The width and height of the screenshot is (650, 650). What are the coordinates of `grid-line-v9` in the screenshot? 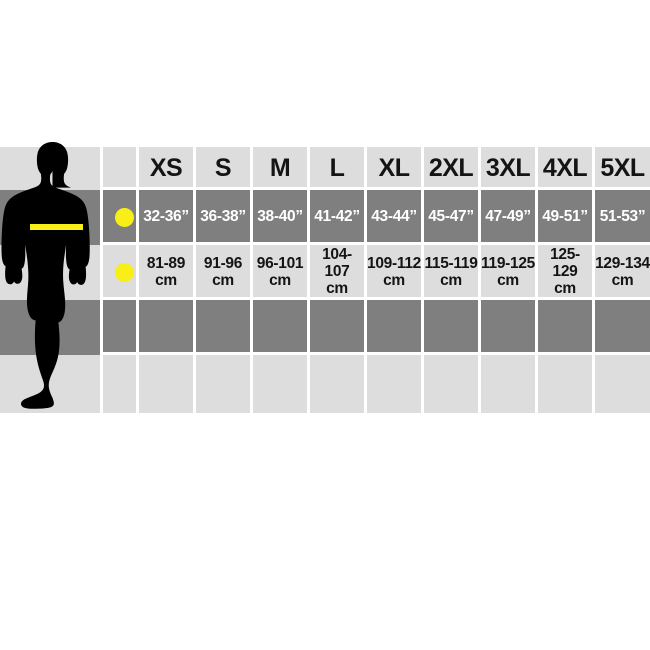 It's located at (593, 280).